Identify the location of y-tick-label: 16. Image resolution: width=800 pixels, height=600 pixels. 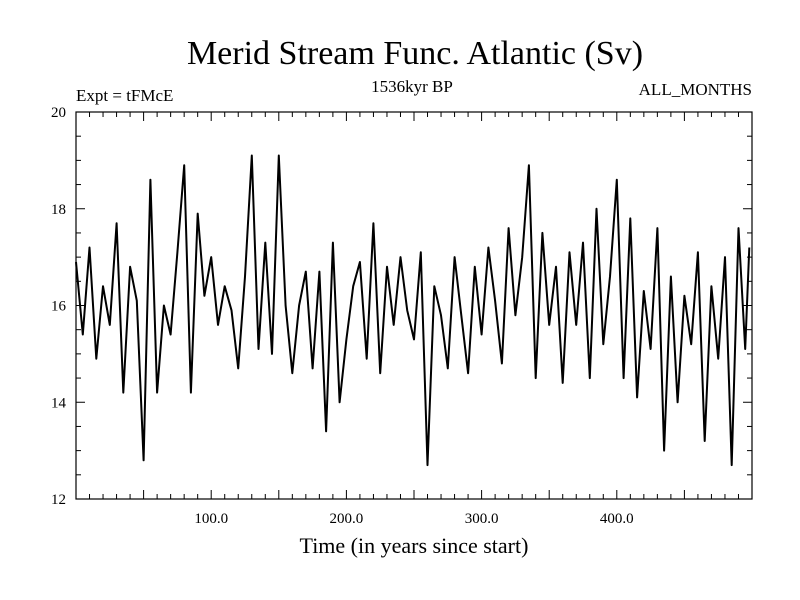
(59, 307).